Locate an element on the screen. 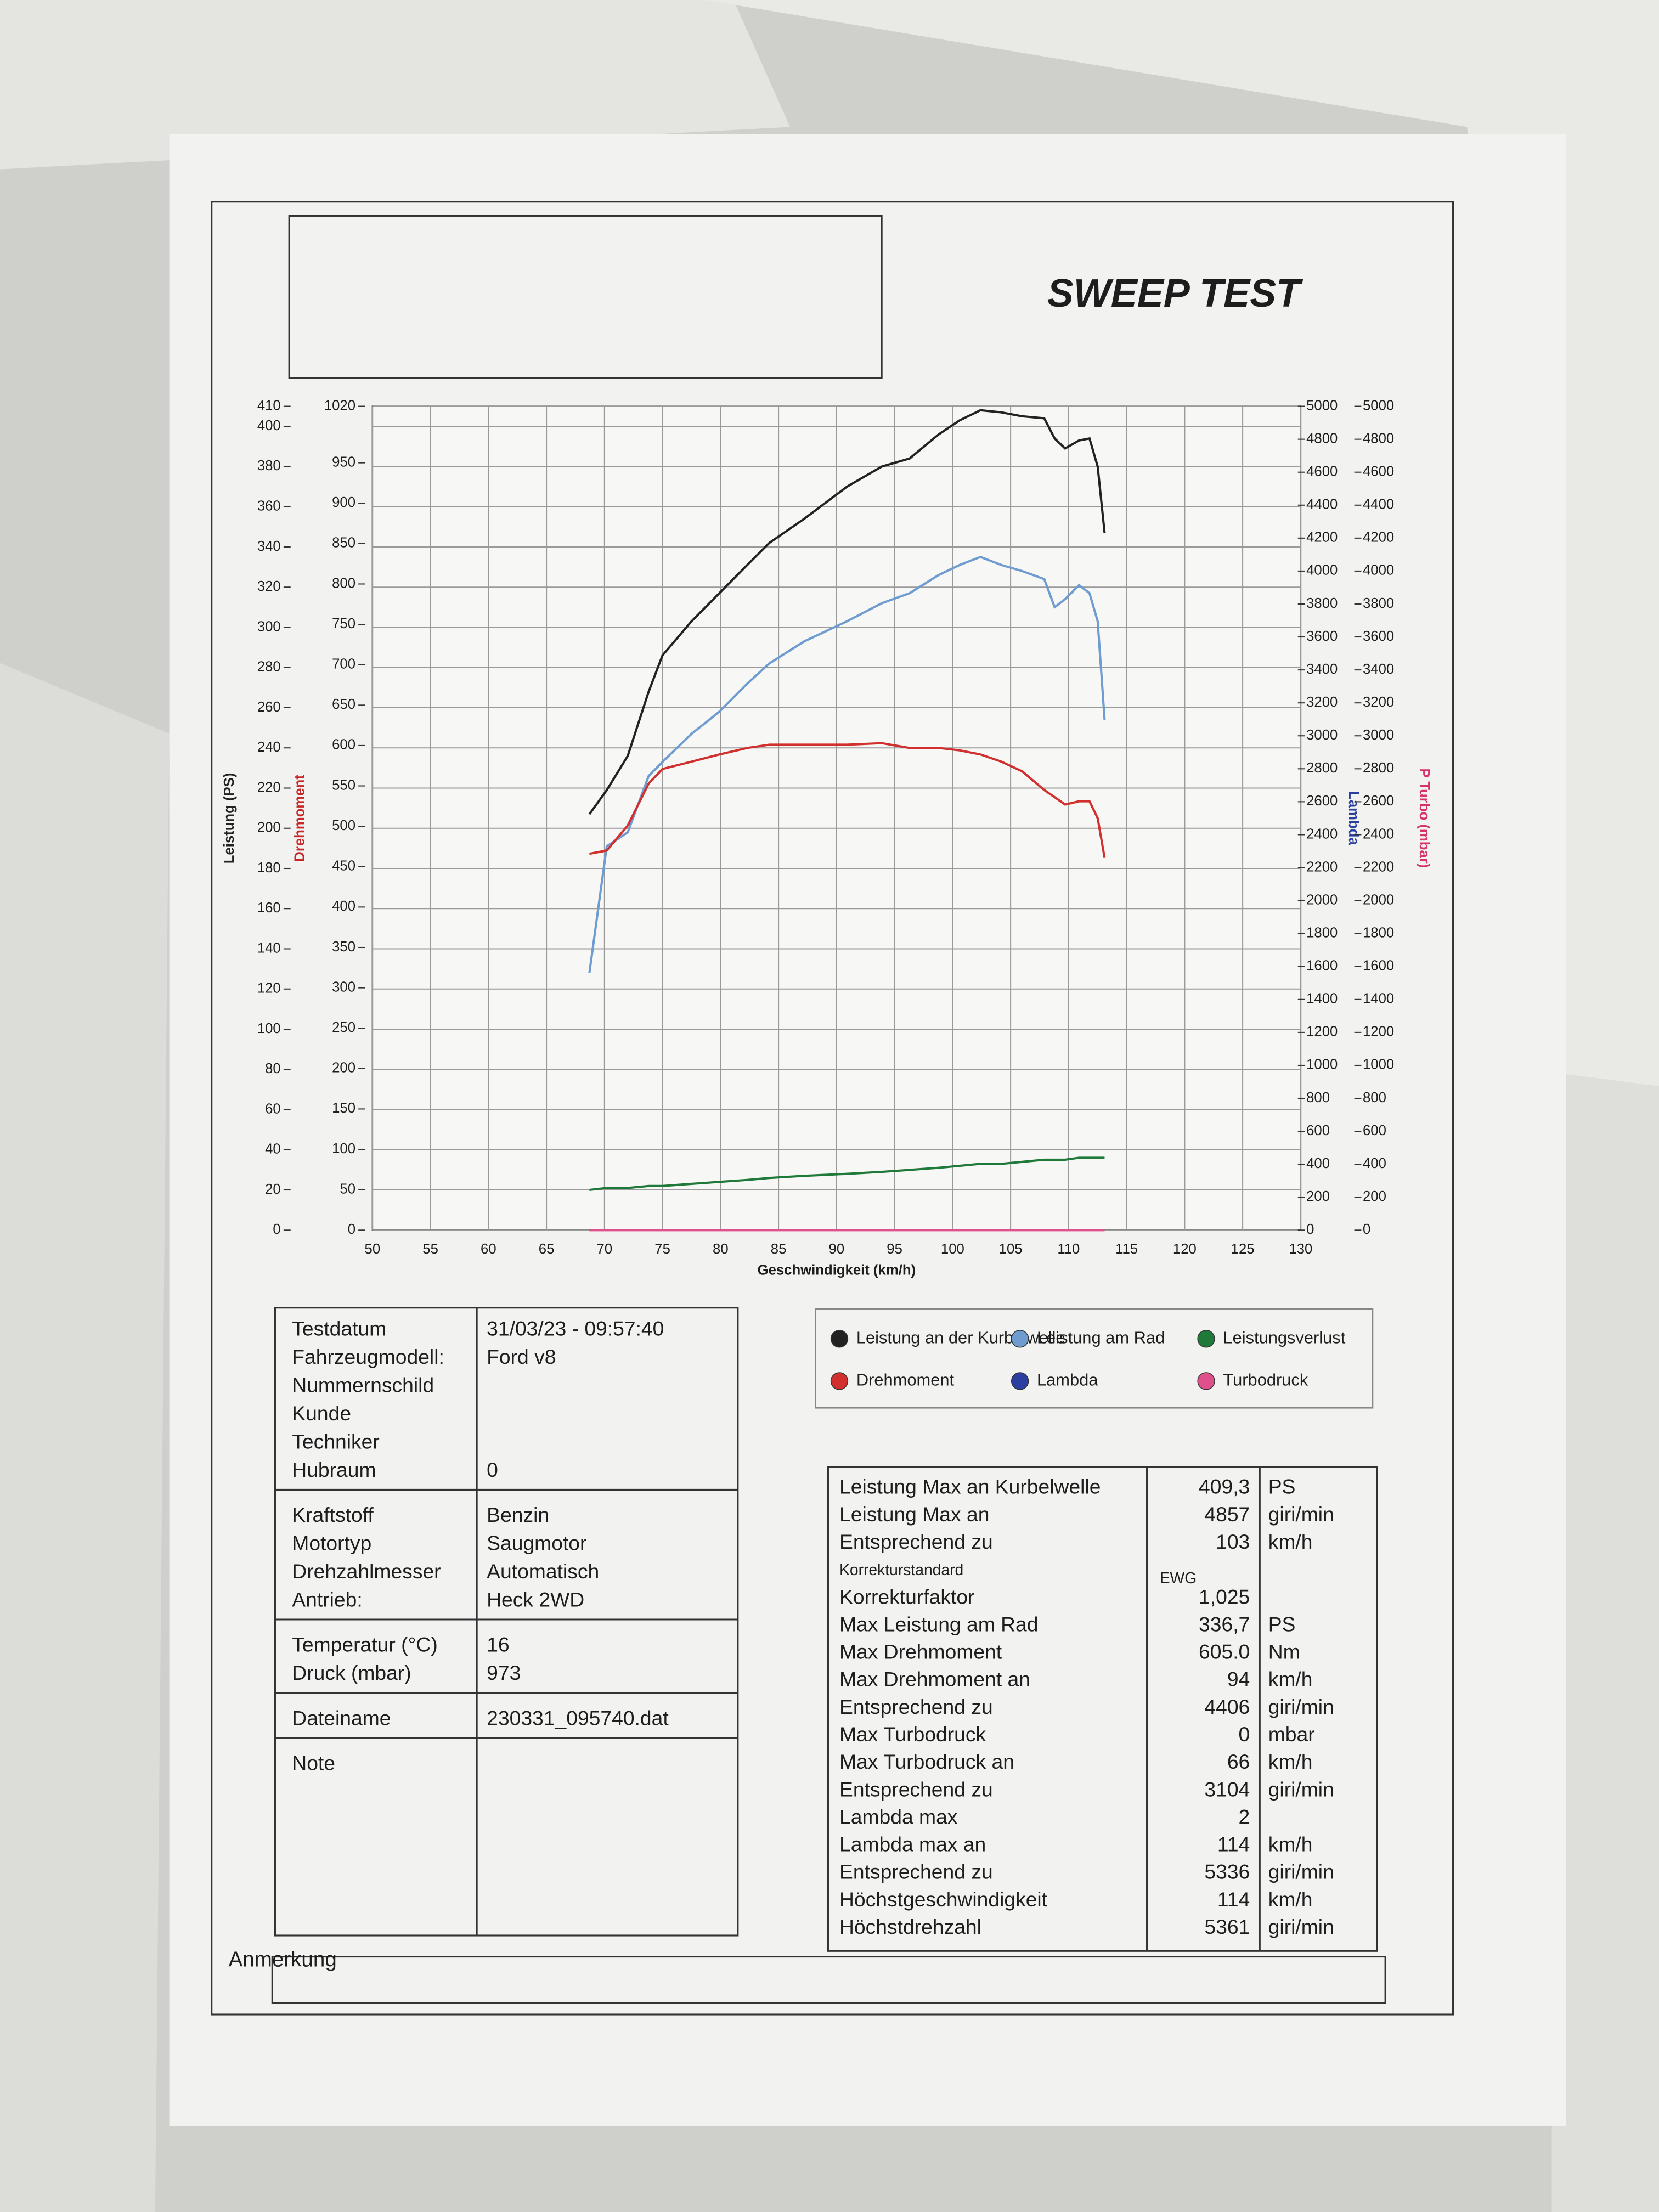 The image size is (1659, 2212). stats-standard: EWG is located at coordinates (1178, 1578).